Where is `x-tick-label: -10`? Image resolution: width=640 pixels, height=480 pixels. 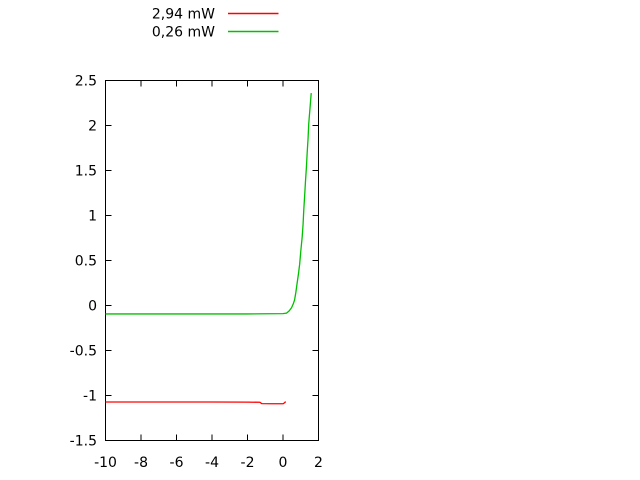 x-tick-label: -10 is located at coordinates (105, 463).